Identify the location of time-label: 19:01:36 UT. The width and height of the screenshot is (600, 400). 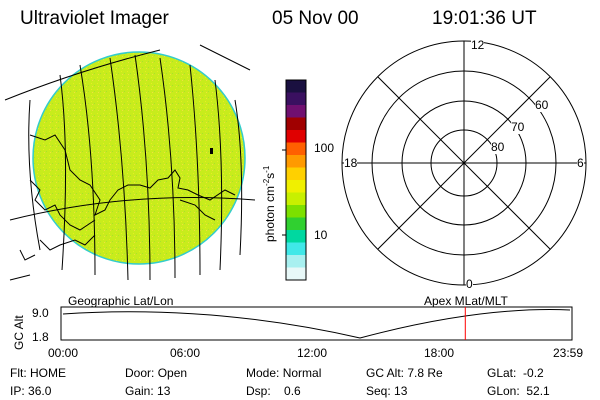
(484, 18).